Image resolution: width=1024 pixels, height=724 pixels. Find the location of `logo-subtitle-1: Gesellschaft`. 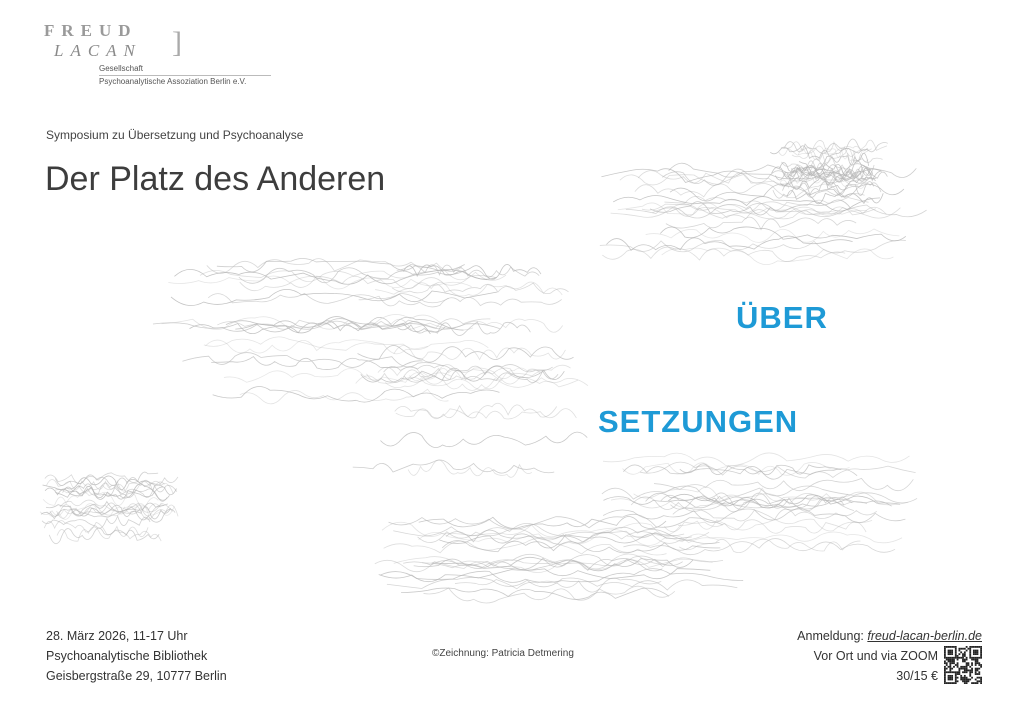

logo-subtitle-1: Gesellschaft is located at coordinates (121, 68).